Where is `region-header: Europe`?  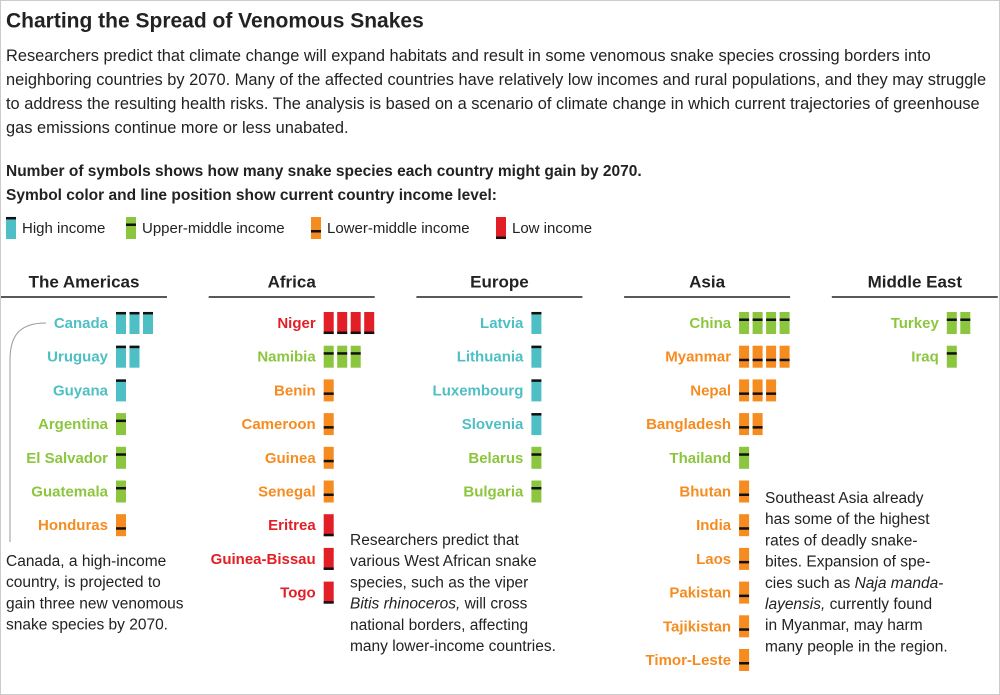 region-header: Europe is located at coordinates (499, 281).